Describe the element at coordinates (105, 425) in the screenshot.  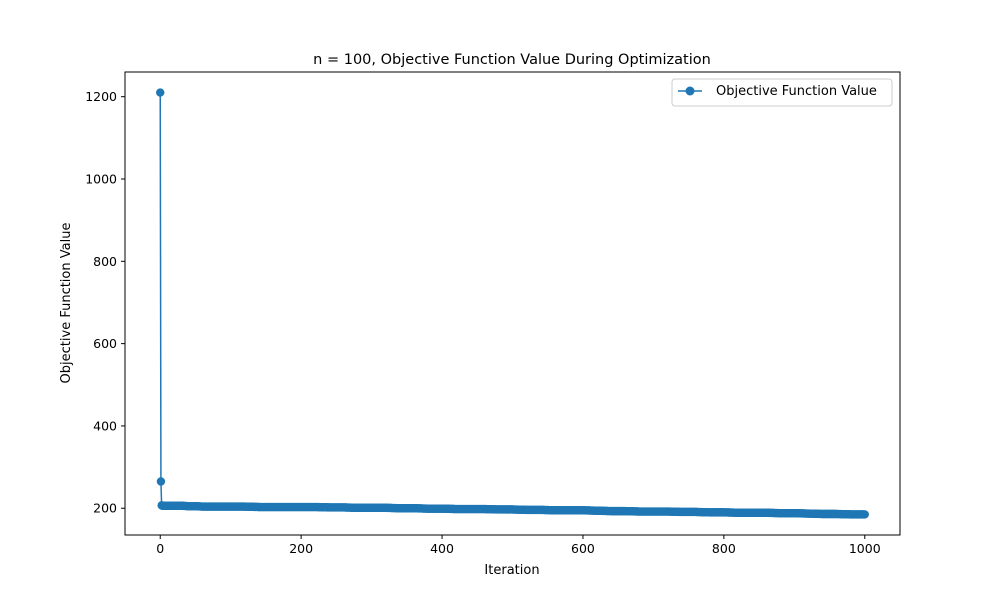
I see `y-tick-label: 400` at that location.